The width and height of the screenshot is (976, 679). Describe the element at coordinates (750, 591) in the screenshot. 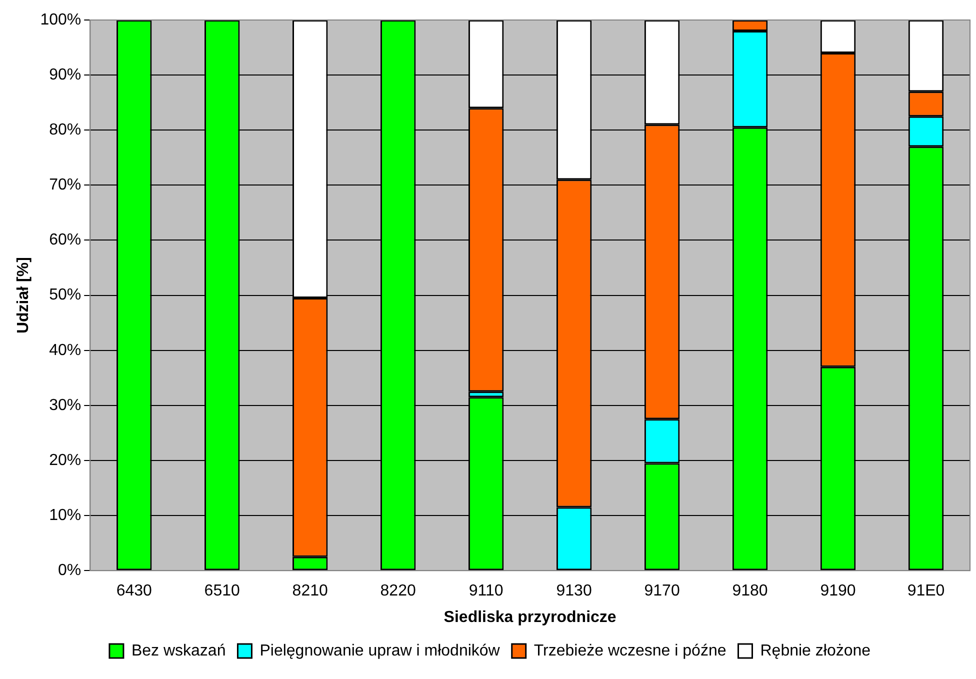

I see `x-tick-label: 9180` at that location.